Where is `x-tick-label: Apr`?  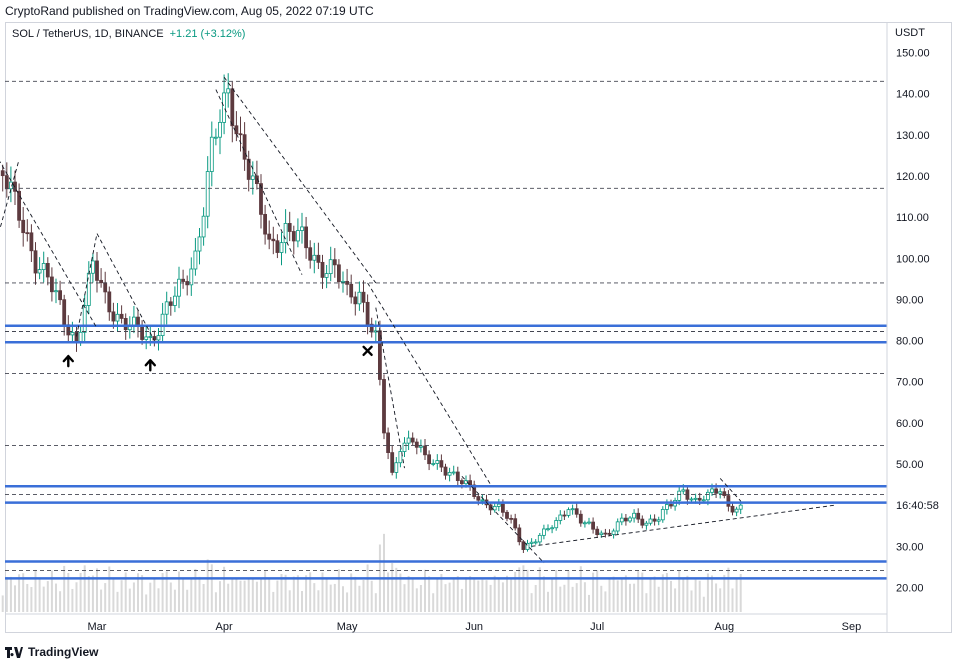
x-tick-label: Apr is located at coordinates (224, 627).